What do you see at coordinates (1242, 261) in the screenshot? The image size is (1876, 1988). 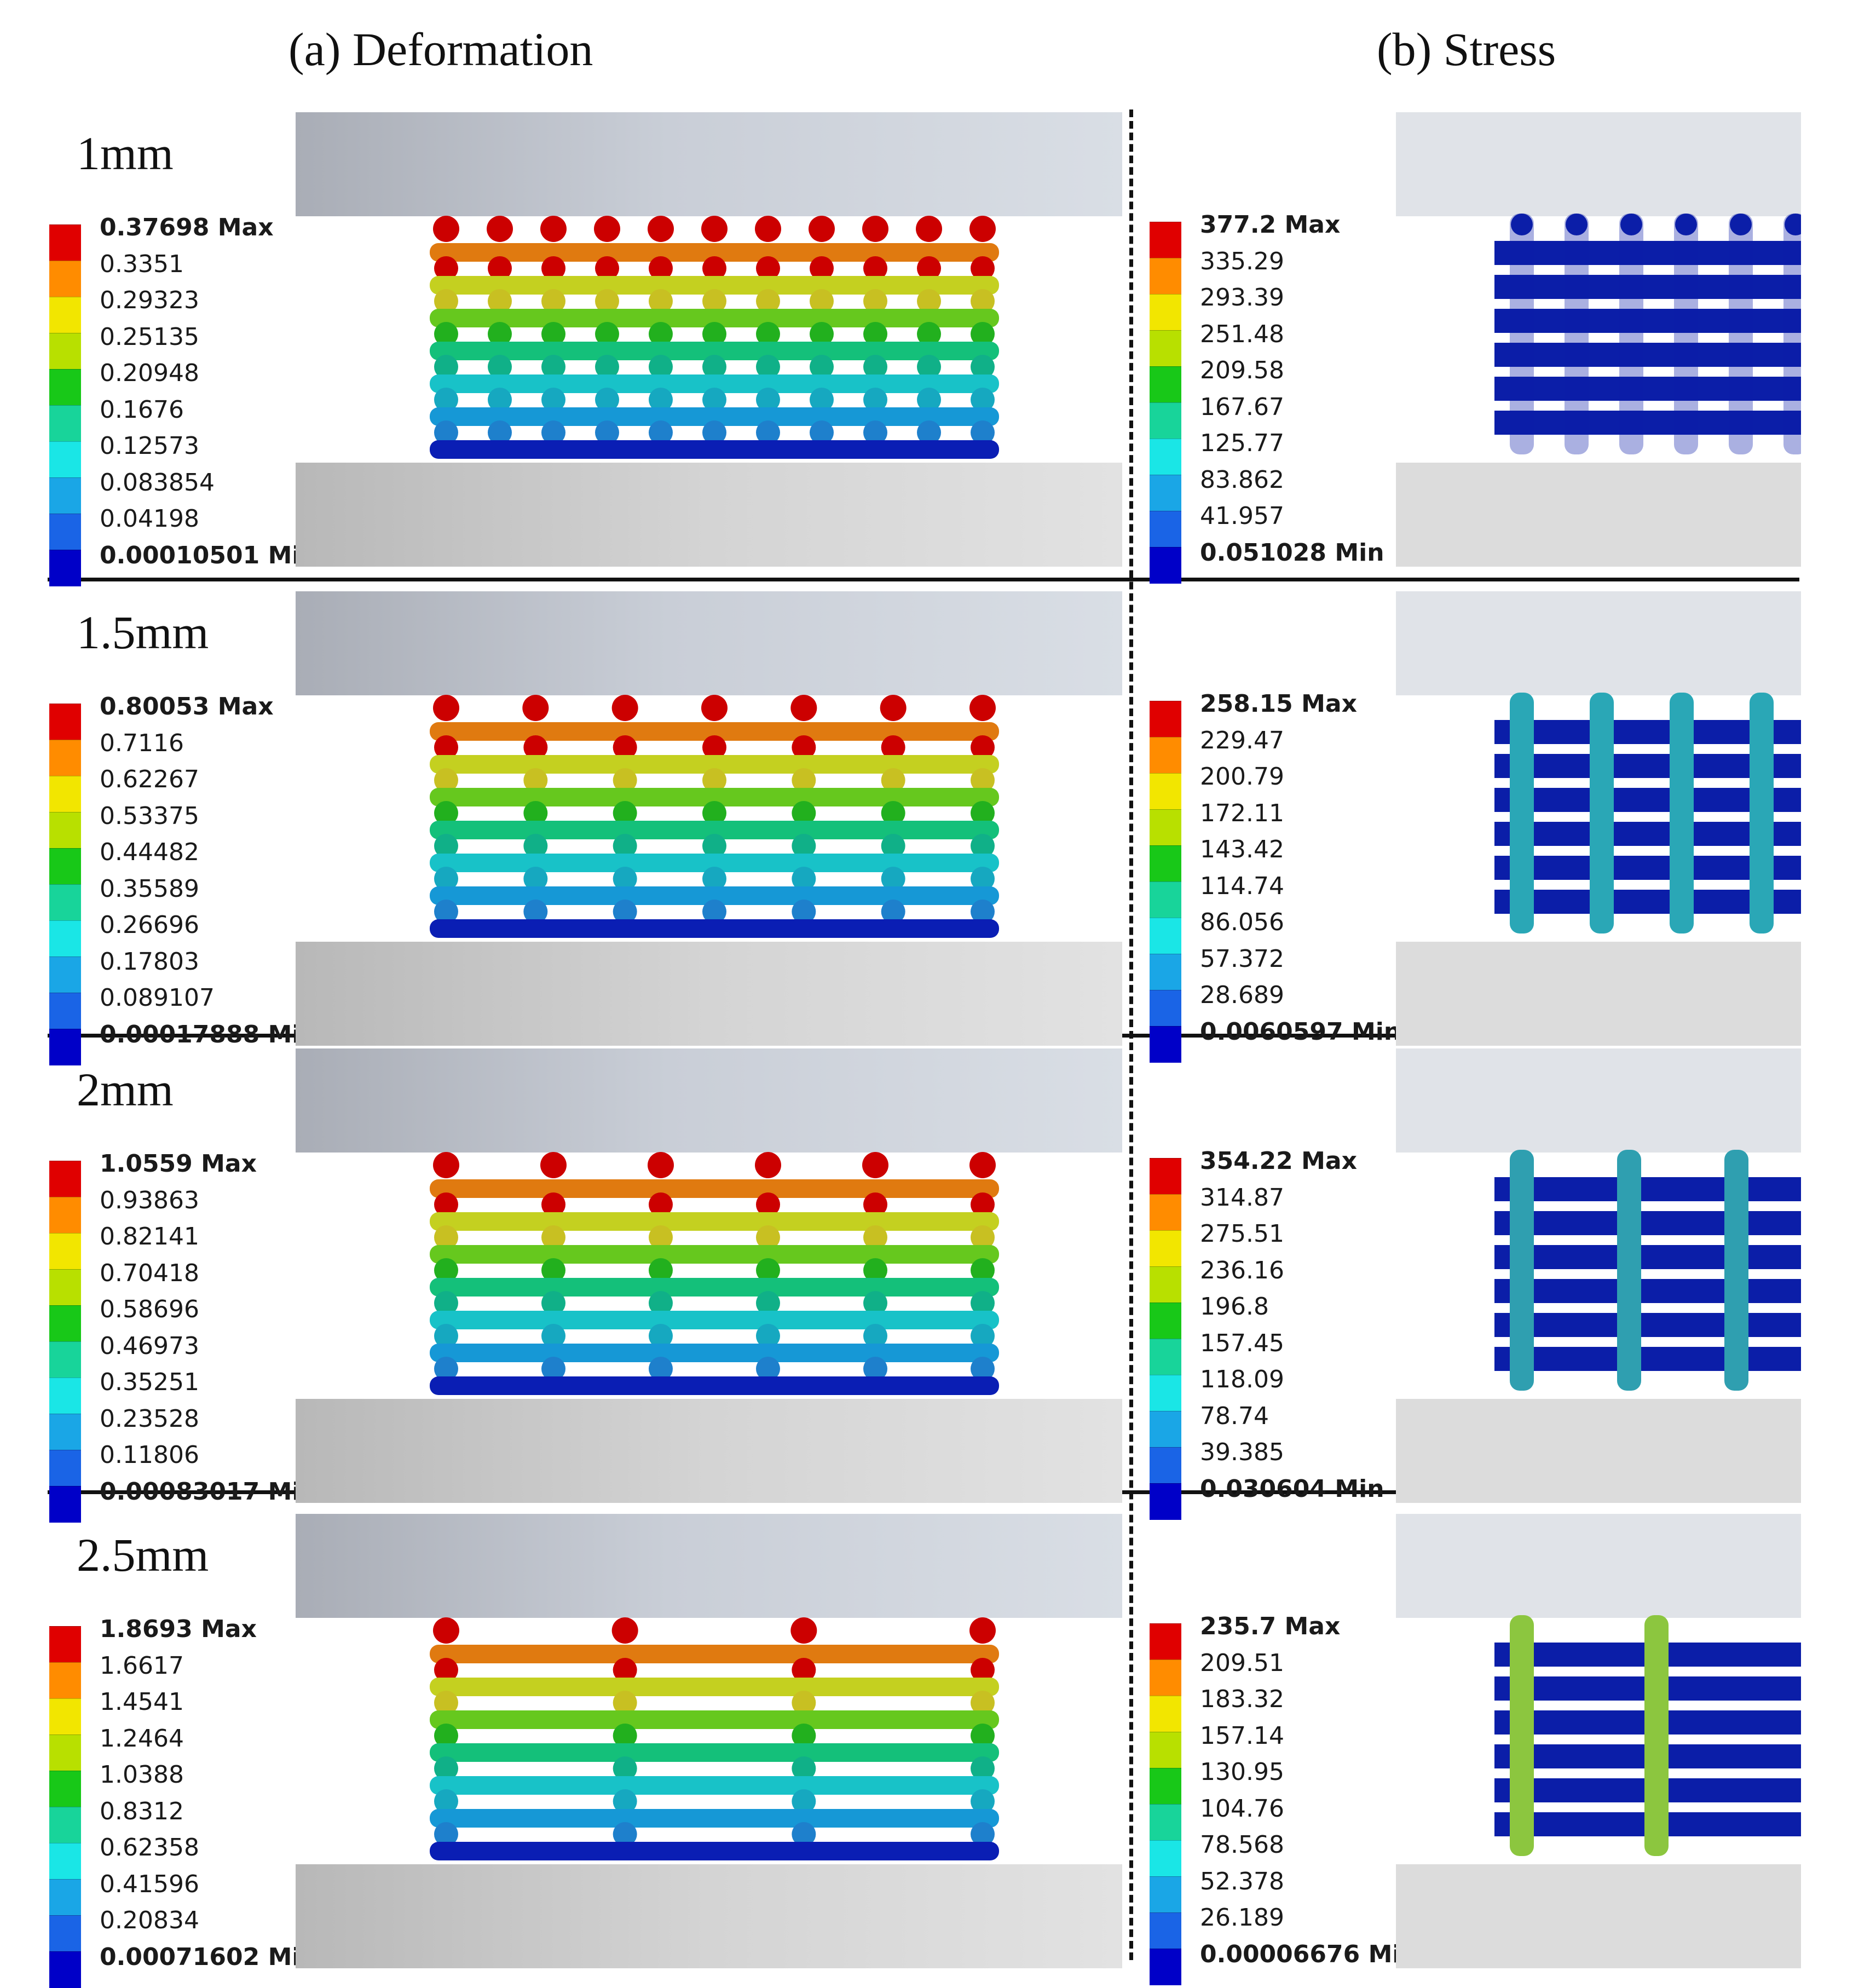 I see `legend-value: 335.29` at bounding box center [1242, 261].